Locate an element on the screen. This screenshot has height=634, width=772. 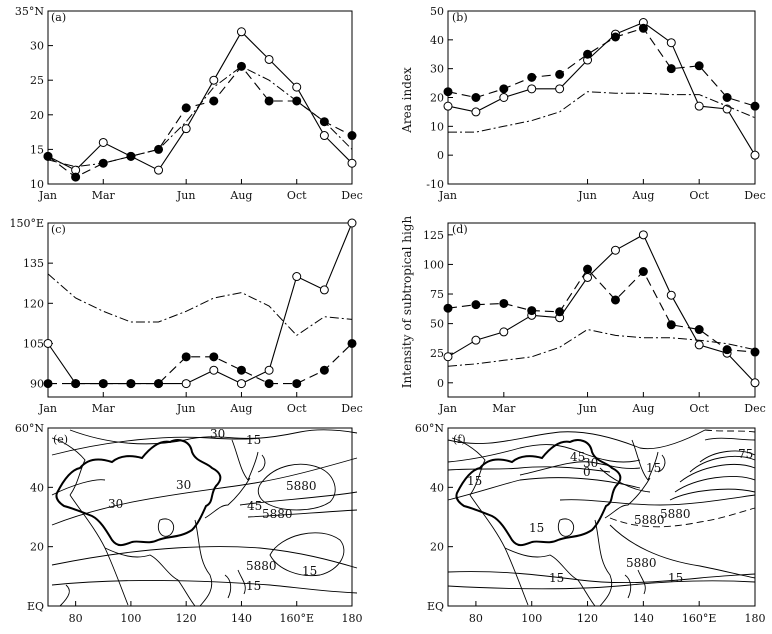
y-tick-label: 90 is located at coordinates (37, 384).